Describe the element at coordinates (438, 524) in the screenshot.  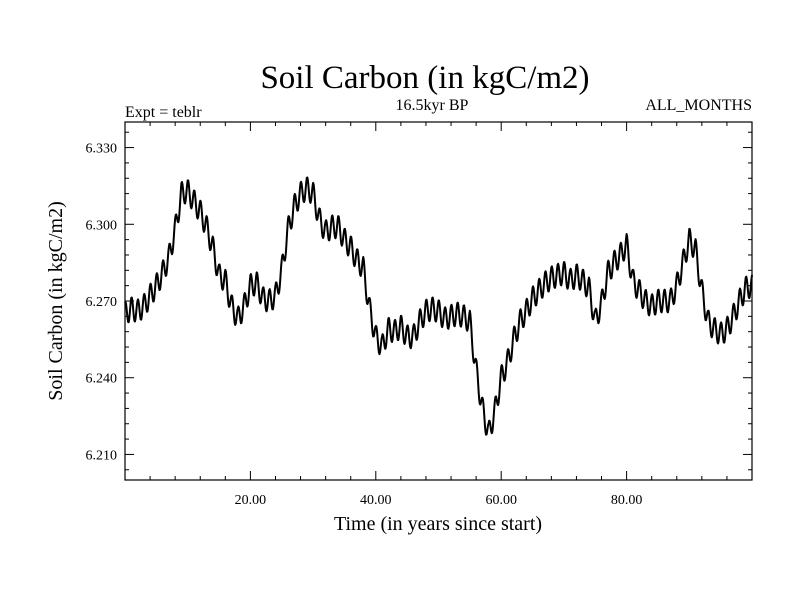
I see `x-axis-label: Time (in years since start)` at that location.